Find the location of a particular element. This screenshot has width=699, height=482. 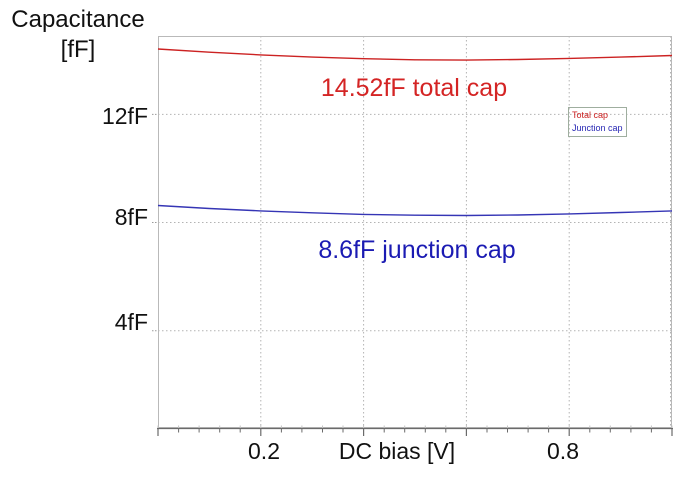

y-tick-label-4ff: 4fF is located at coordinates (131, 322).